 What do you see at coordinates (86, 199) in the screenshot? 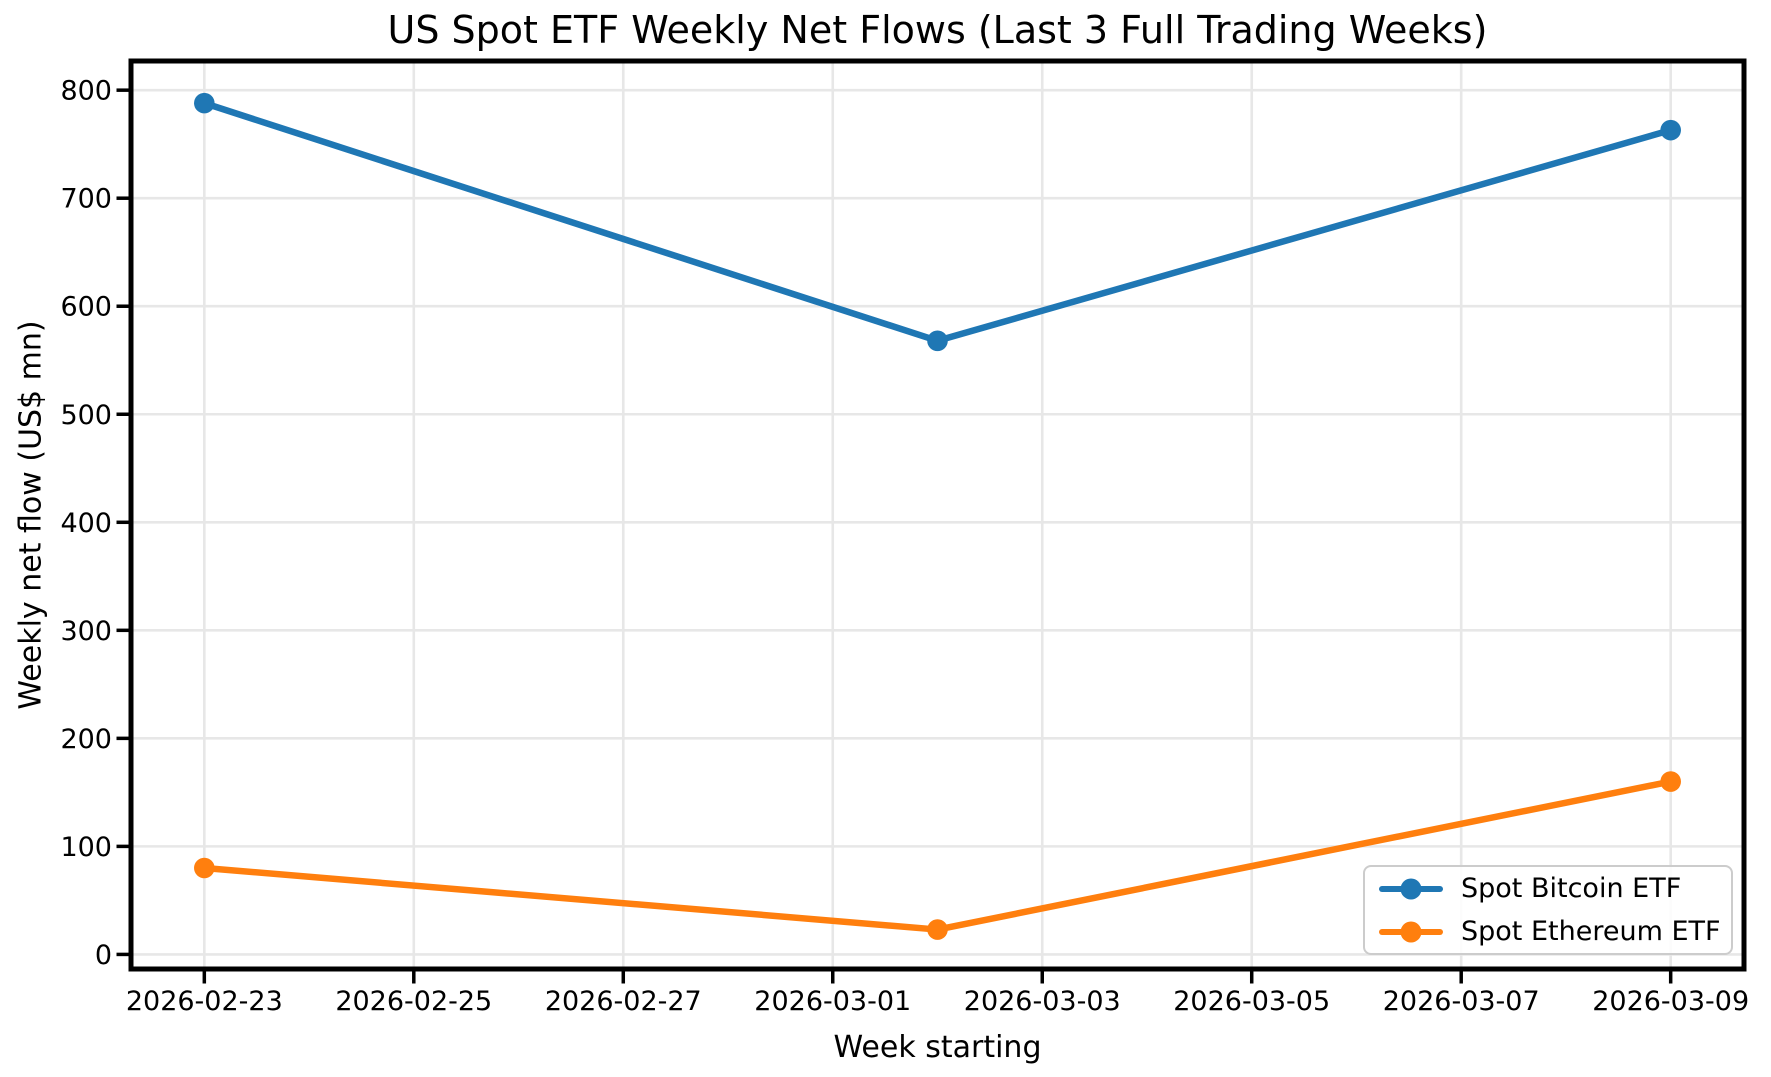
I see `y-tick-label: 700` at bounding box center [86, 199].